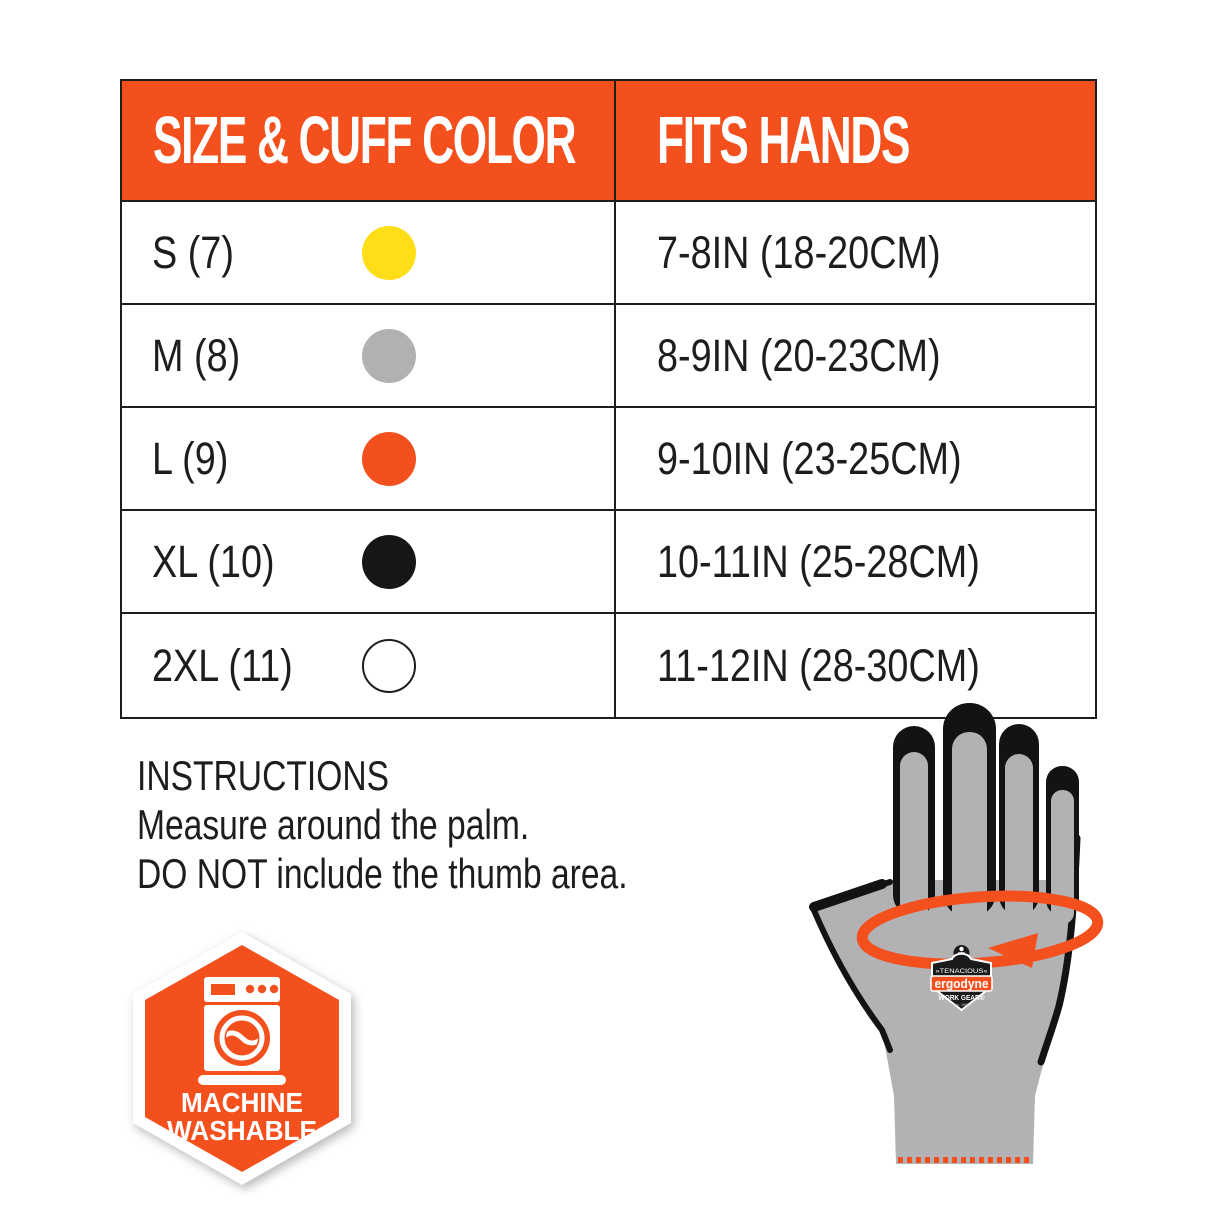 This screenshot has height=1214, width=1214. What do you see at coordinates (818, 561) in the screenshot?
I see `fits-hands-label: 10-11IN (25-28CM)` at bounding box center [818, 561].